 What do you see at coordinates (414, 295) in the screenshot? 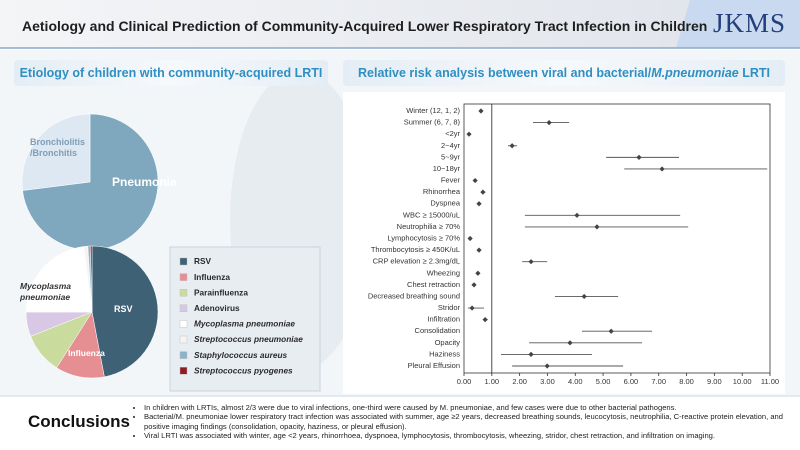
I see `row-label: Decreased breathing sound` at bounding box center [414, 295].